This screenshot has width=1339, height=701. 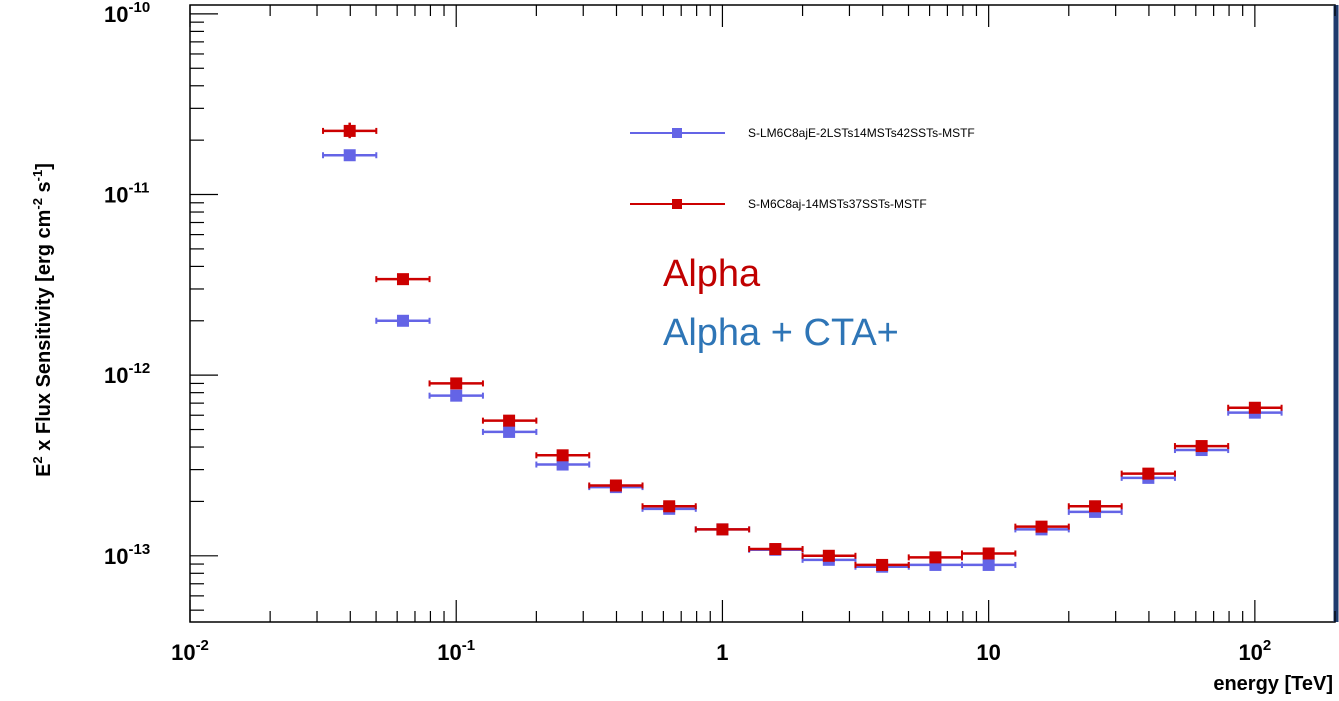 What do you see at coordinates (126, 194) in the screenshot?
I see `y-tick-label: 10-11` at bounding box center [126, 194].